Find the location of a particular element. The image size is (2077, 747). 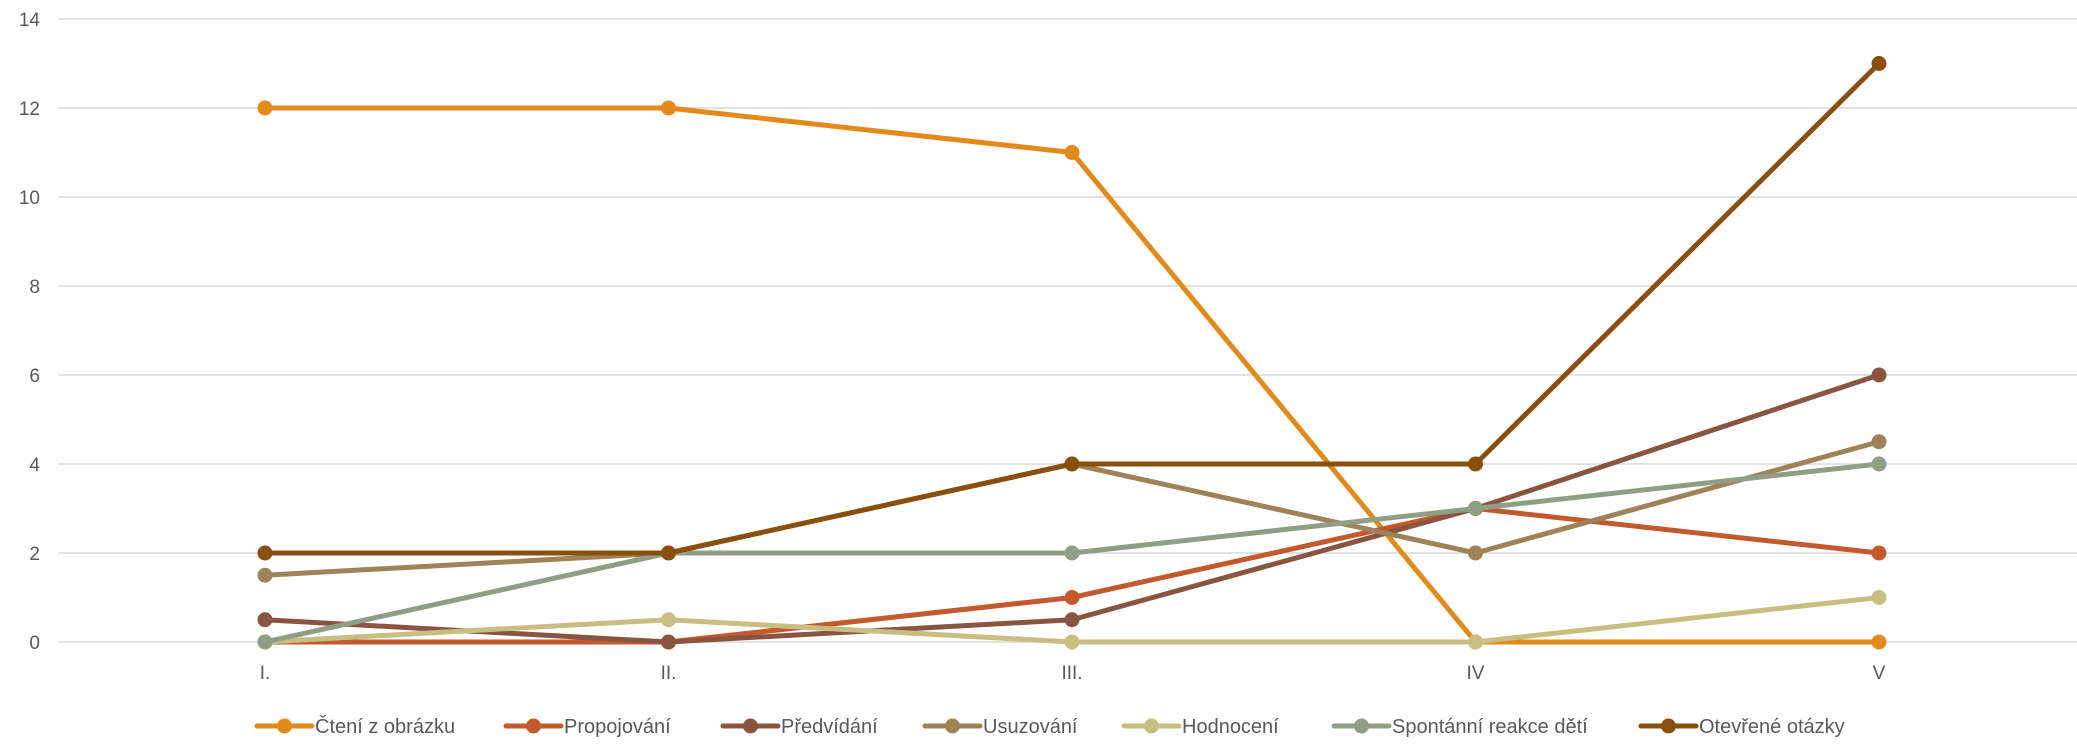

legend-item: Propojování is located at coordinates (587, 727).